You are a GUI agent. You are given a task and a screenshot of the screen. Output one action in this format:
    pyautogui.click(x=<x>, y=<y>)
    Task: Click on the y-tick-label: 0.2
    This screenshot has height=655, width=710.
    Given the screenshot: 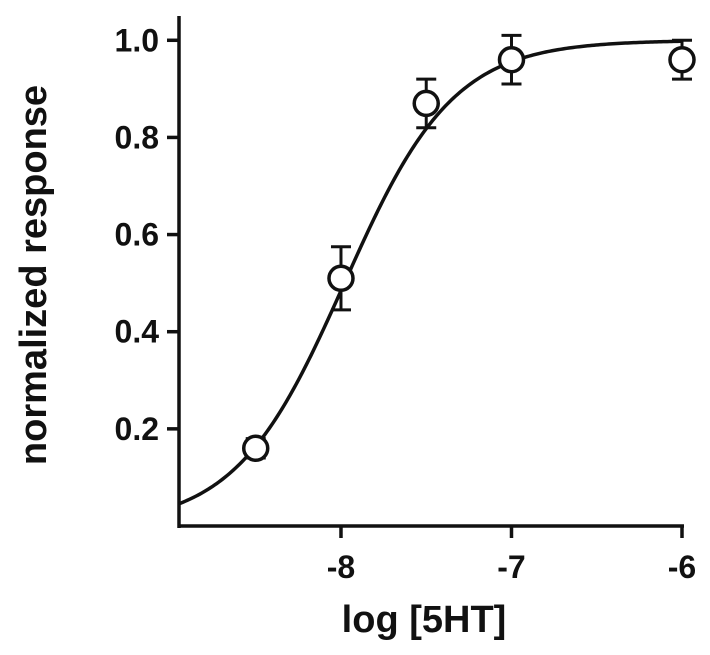 What is the action you would take?
    pyautogui.click(x=137, y=429)
    